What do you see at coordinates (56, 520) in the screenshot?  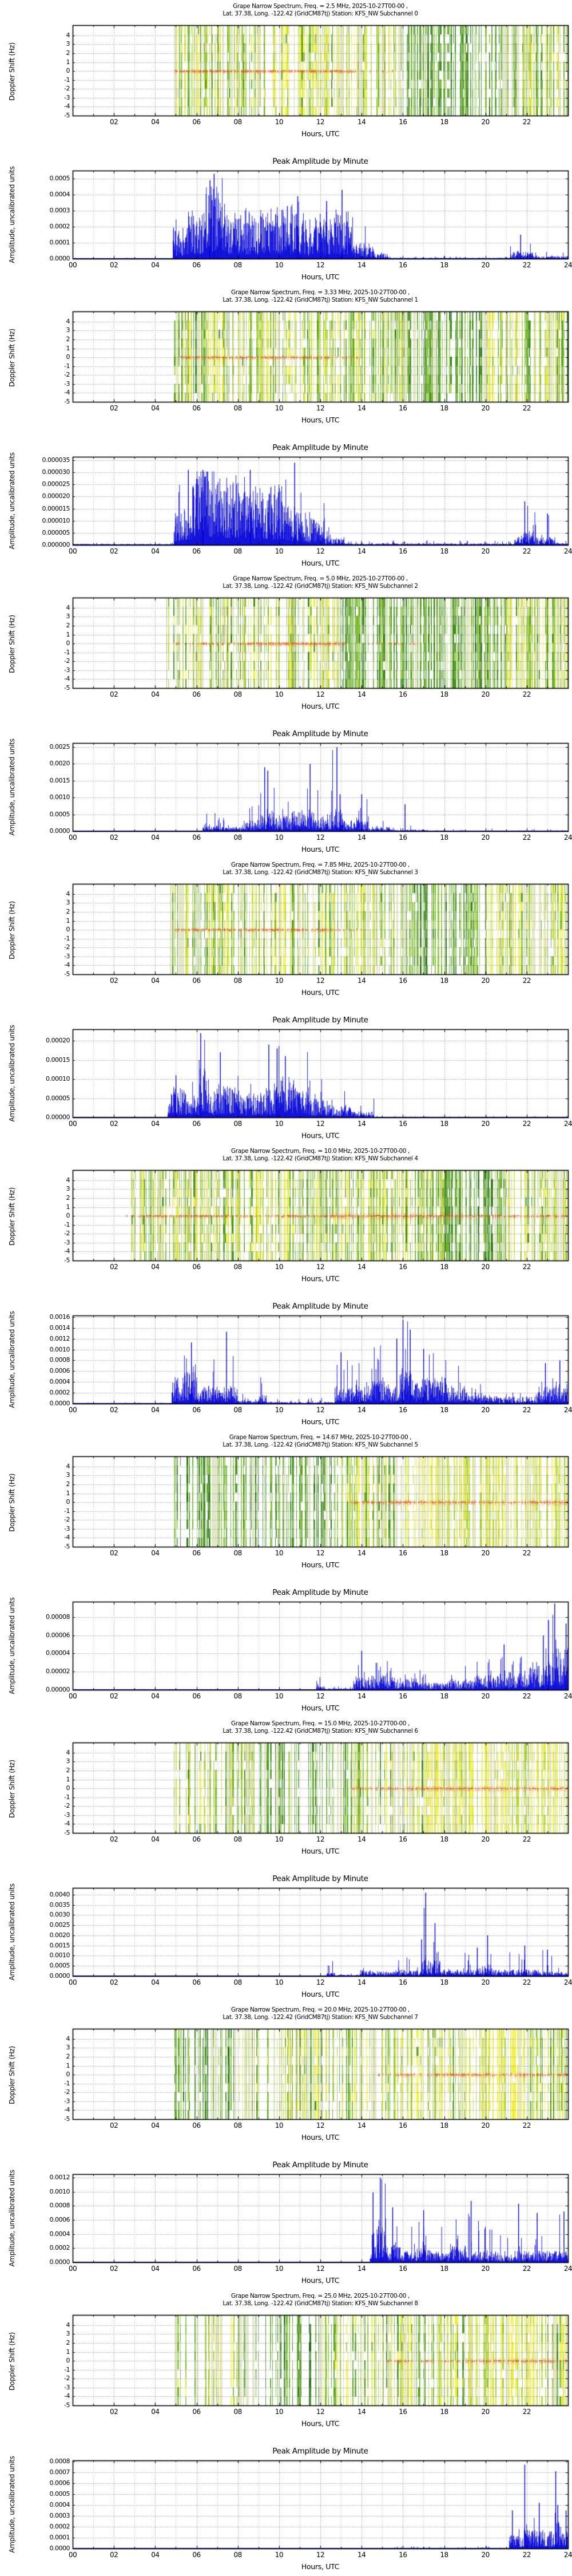 I see `y-tick-label: 0.000010` at bounding box center [56, 520].